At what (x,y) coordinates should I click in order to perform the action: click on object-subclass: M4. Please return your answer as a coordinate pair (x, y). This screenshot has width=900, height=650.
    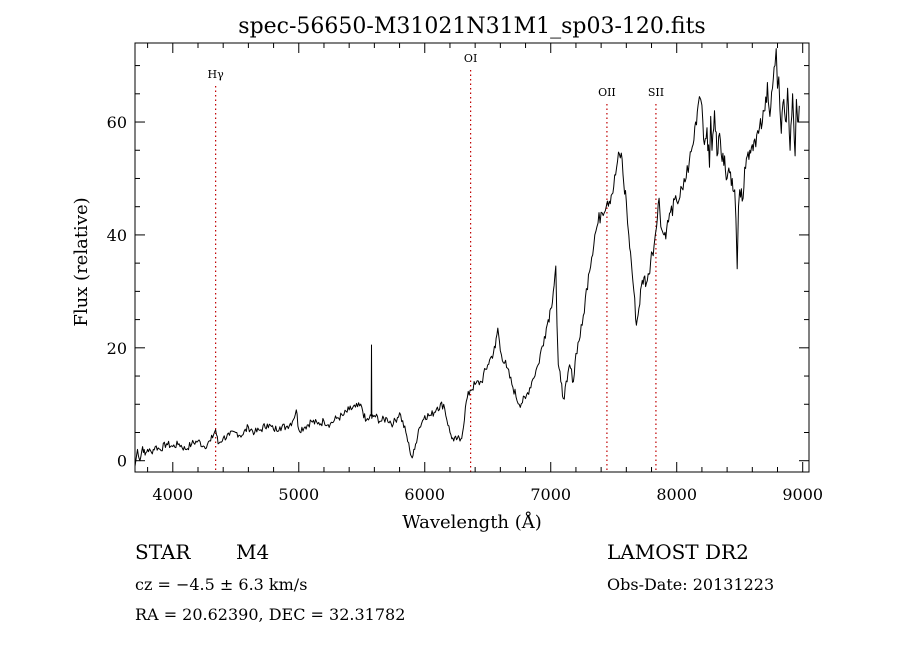
    Looking at the image, I should click on (252, 552).